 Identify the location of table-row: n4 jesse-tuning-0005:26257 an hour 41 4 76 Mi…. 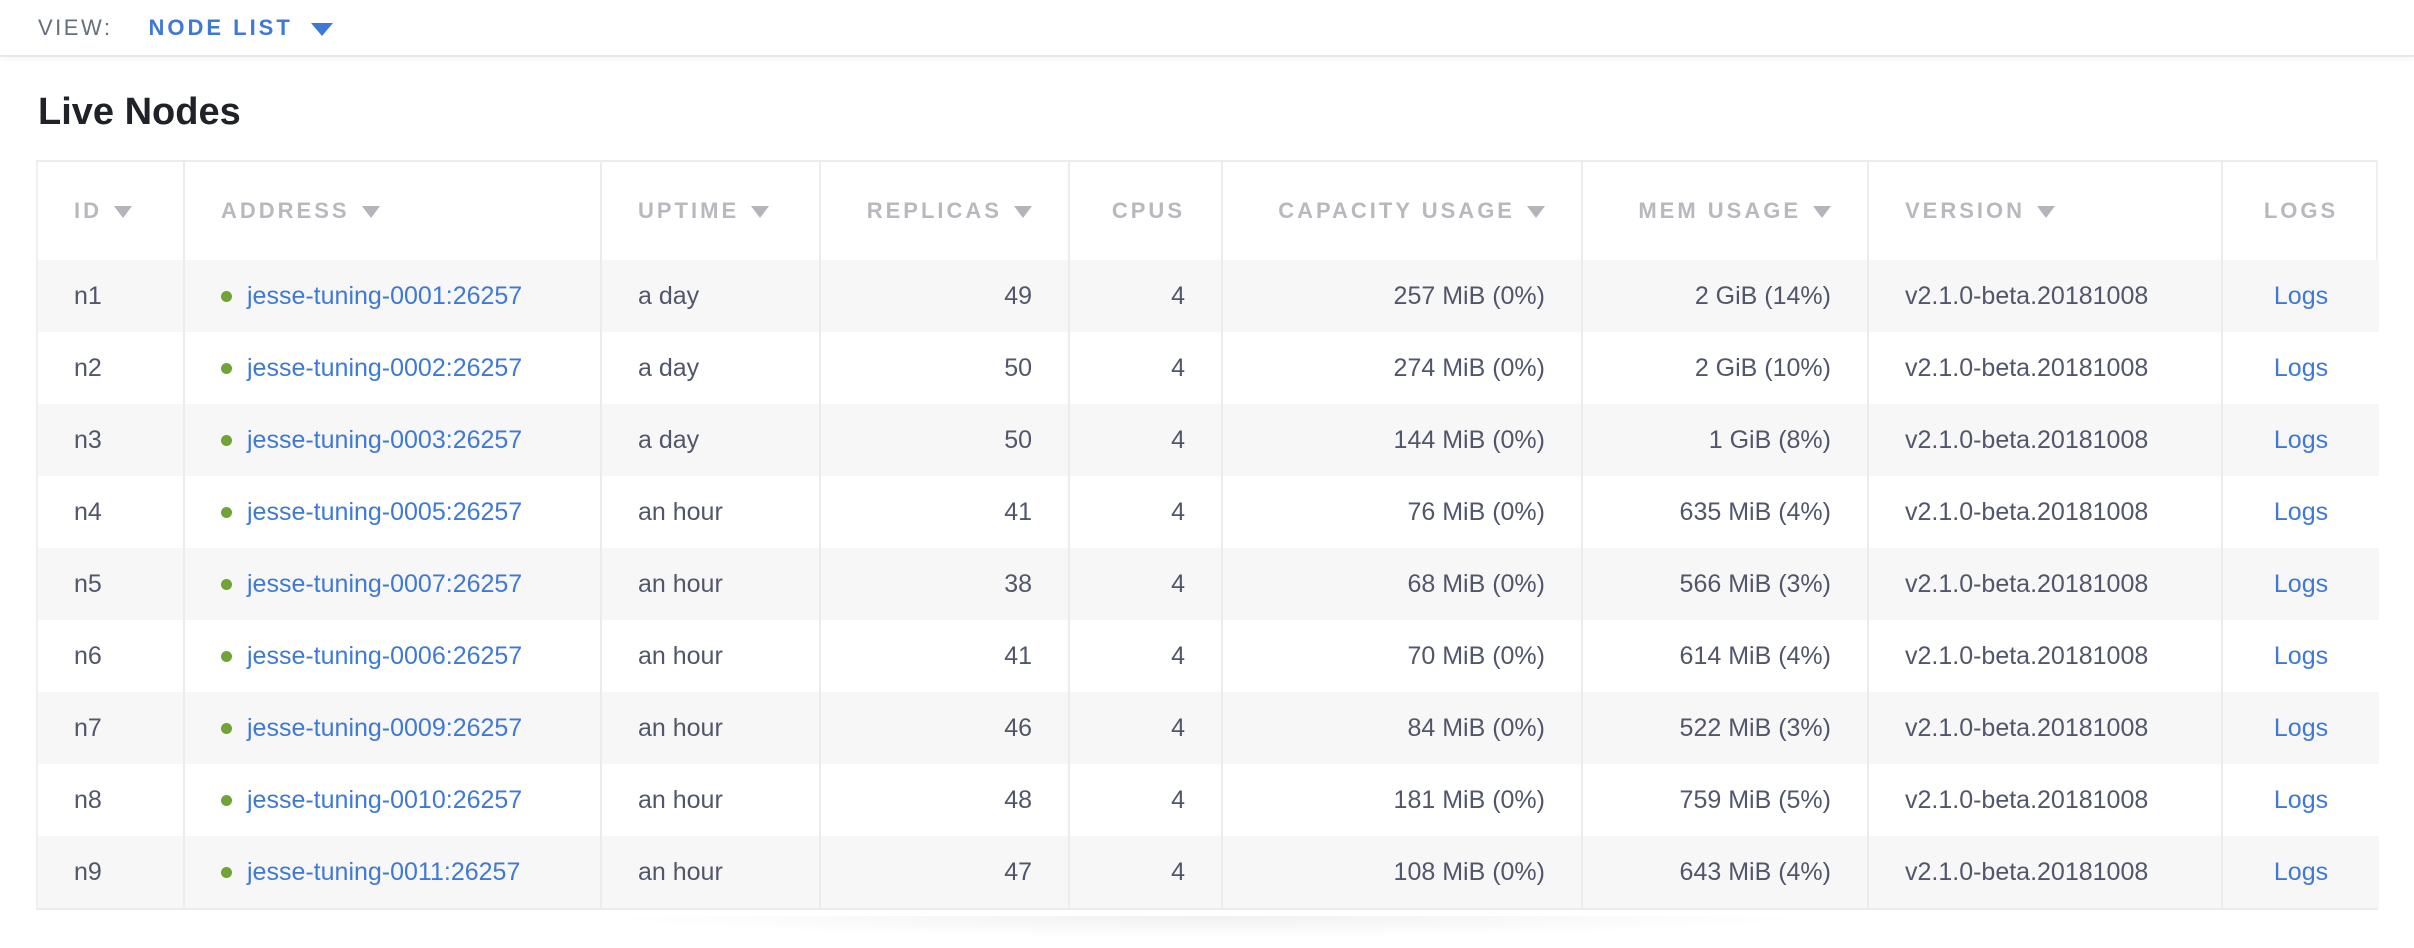
(1208, 512).